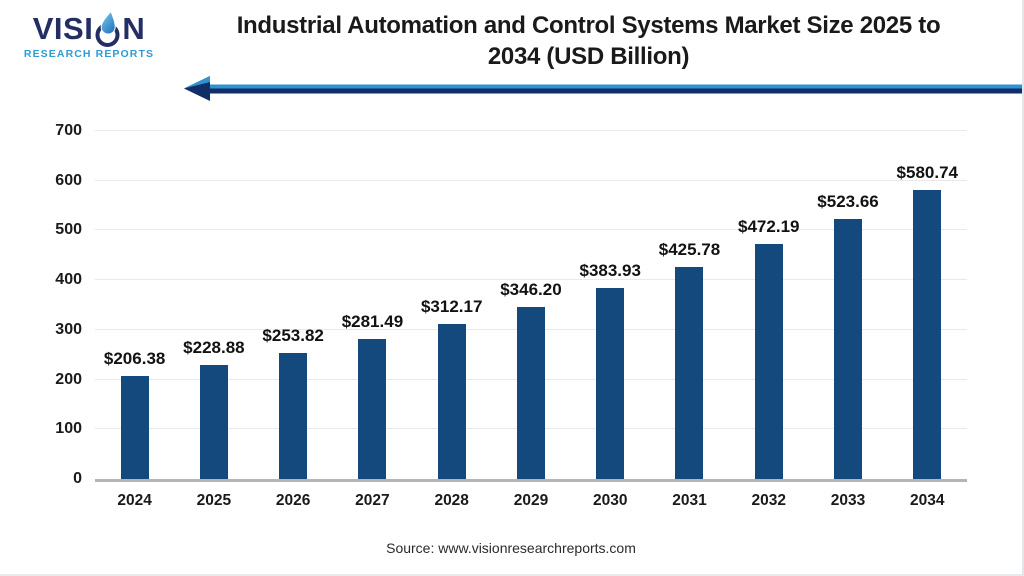 Image resolution: width=1024 pixels, height=576 pixels. What do you see at coordinates (768, 500) in the screenshot?
I see `x-tick-label-2032: 2032` at bounding box center [768, 500].